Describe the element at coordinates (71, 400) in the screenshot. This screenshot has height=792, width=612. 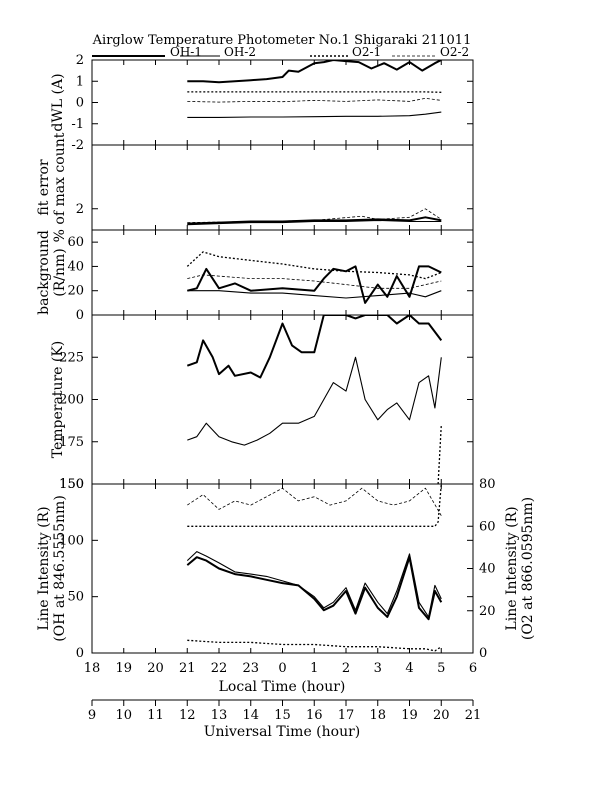
I see `y-tick-label-temperature: 200` at that location.